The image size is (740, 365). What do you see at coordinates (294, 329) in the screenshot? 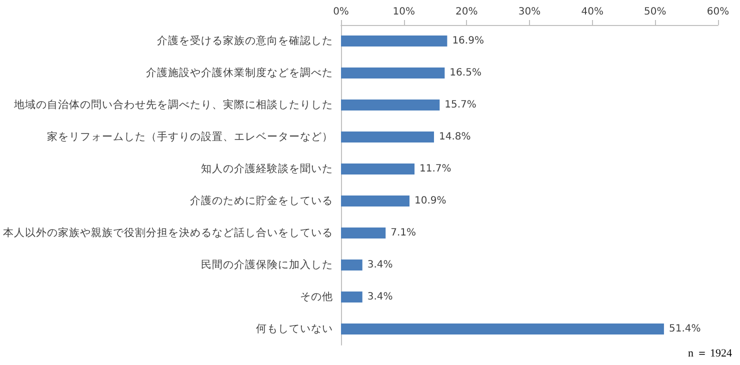
I see `y-tick-label: 何もしていない` at bounding box center [294, 329].